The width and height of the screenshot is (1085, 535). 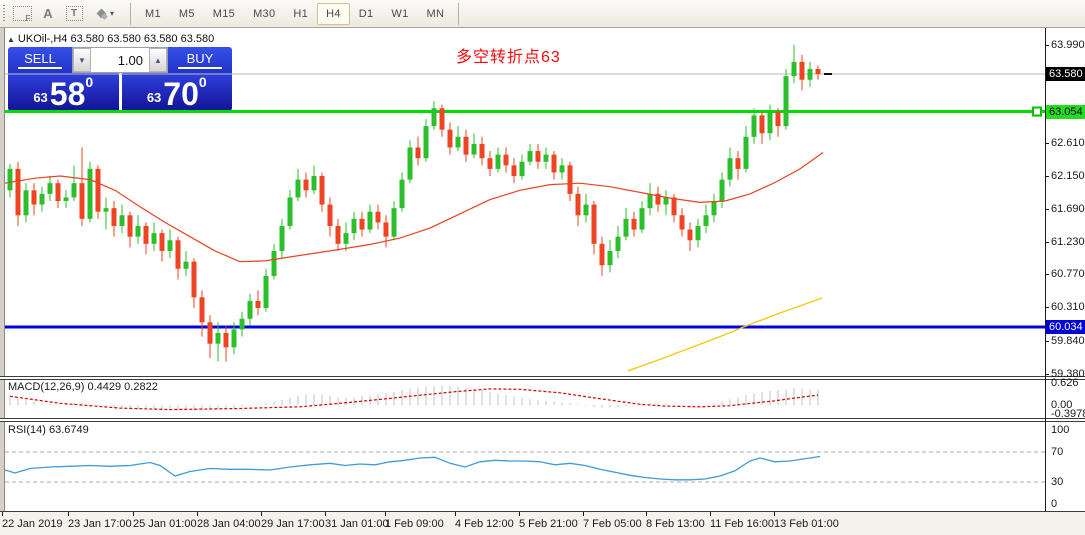 I want to click on one-click-trade-panel: SELL ▼ 1.00 ▲ BUY 63 58 0 63 70 0, so click(x=120, y=79).